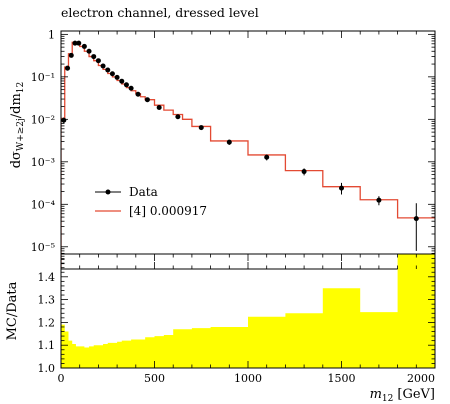 This screenshot has width=450, height=404. Describe the element at coordinates (376, 394) in the screenshot. I see `x-axis-var: m` at that location.